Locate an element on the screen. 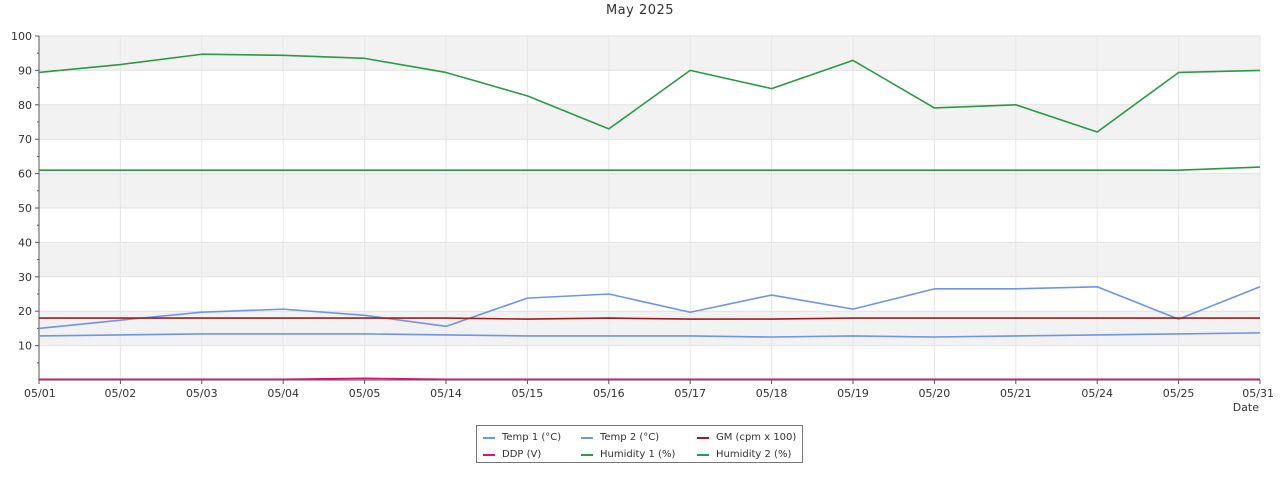 The height and width of the screenshot is (500, 1280). y-tick-label: 80 is located at coordinates (25, 105).